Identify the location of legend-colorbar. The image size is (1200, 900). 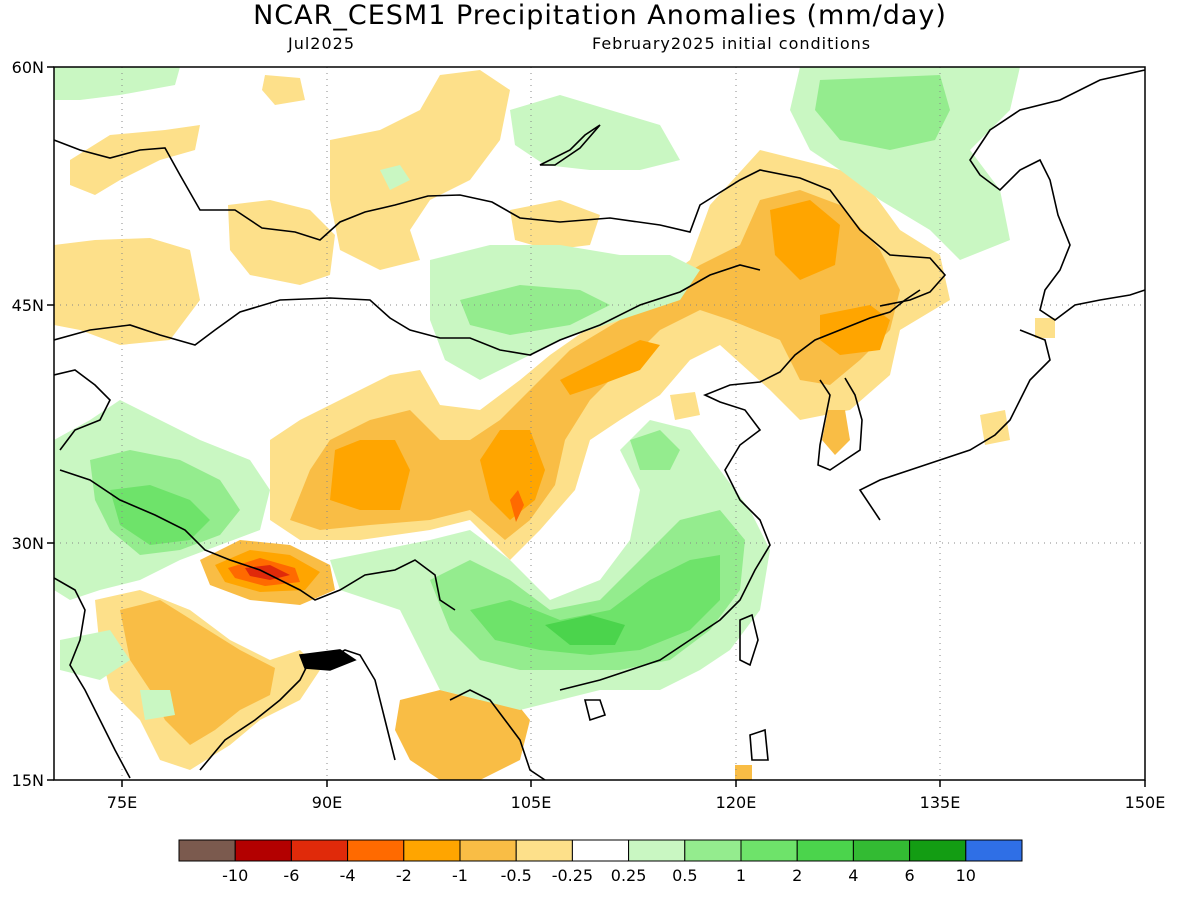
(600, 850).